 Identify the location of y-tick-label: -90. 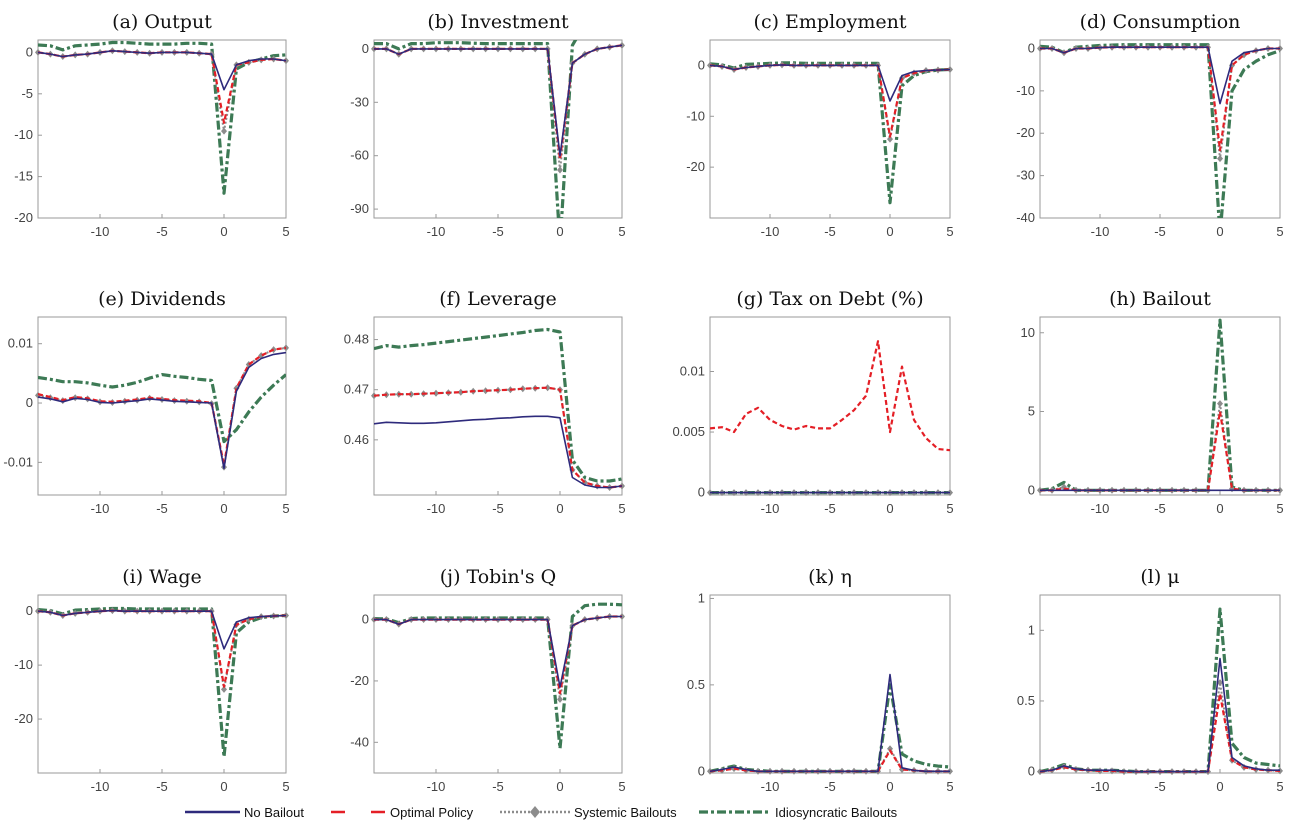
(359, 208).